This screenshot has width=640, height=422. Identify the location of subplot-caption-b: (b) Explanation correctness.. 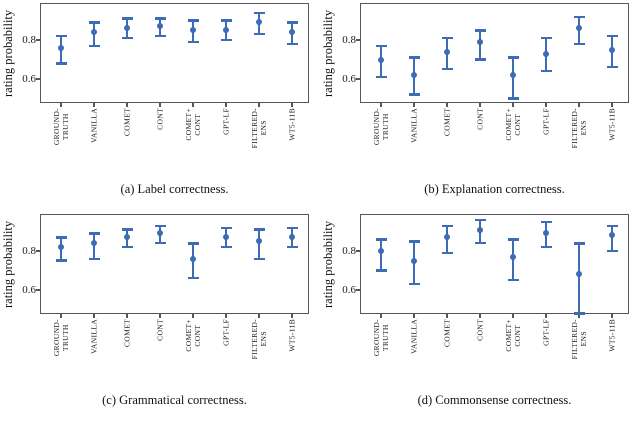
(494, 189).